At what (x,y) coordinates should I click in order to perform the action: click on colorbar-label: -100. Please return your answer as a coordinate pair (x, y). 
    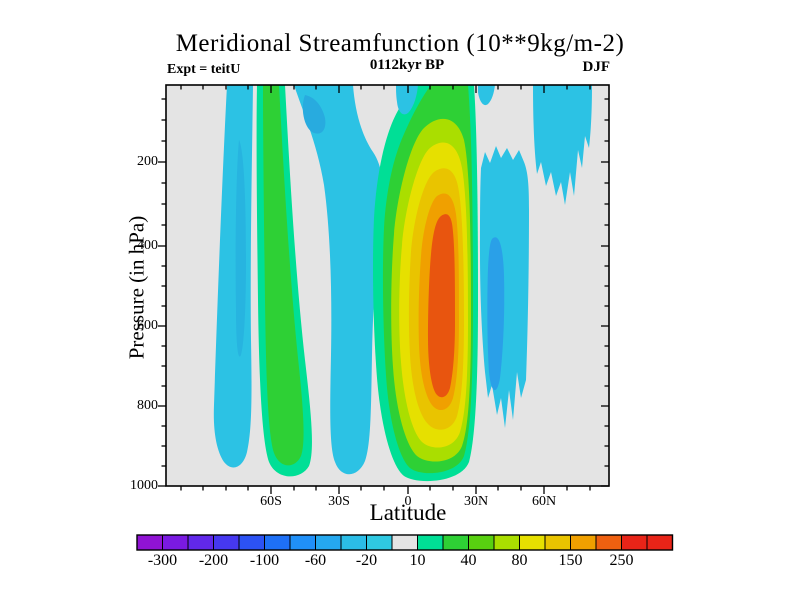
    Looking at the image, I should click on (264, 560).